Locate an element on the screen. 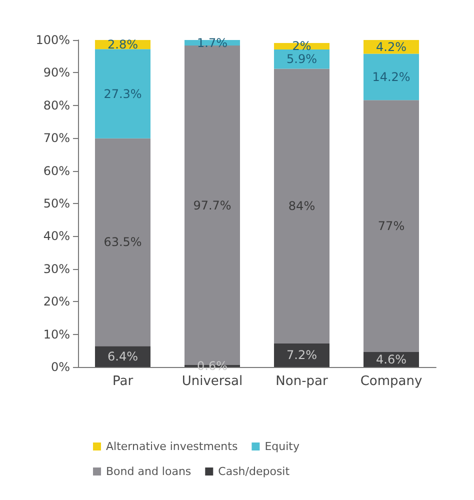 This screenshot has width=474, height=500. data-label: 4.2% is located at coordinates (391, 47).